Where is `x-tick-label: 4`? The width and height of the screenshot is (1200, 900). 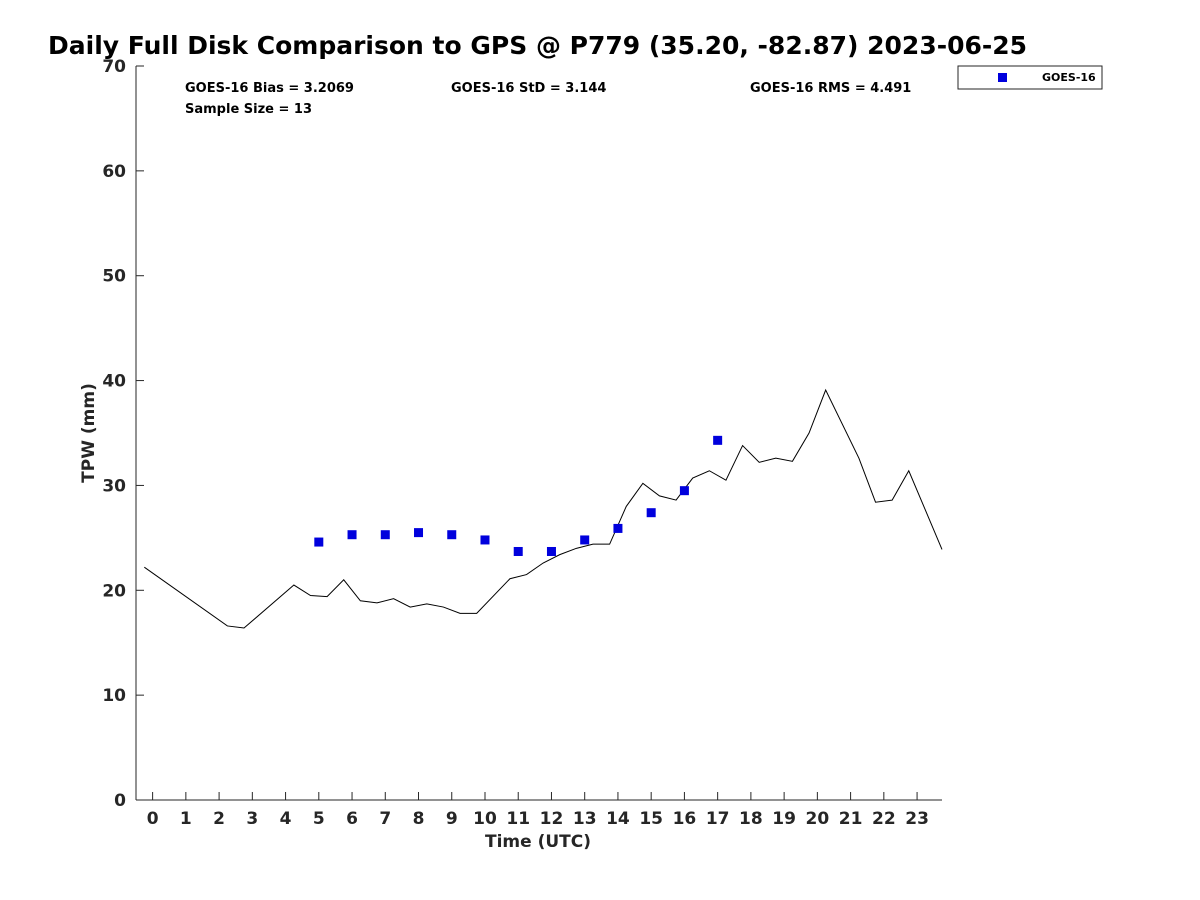
x-tick-label: 4 is located at coordinates (286, 819).